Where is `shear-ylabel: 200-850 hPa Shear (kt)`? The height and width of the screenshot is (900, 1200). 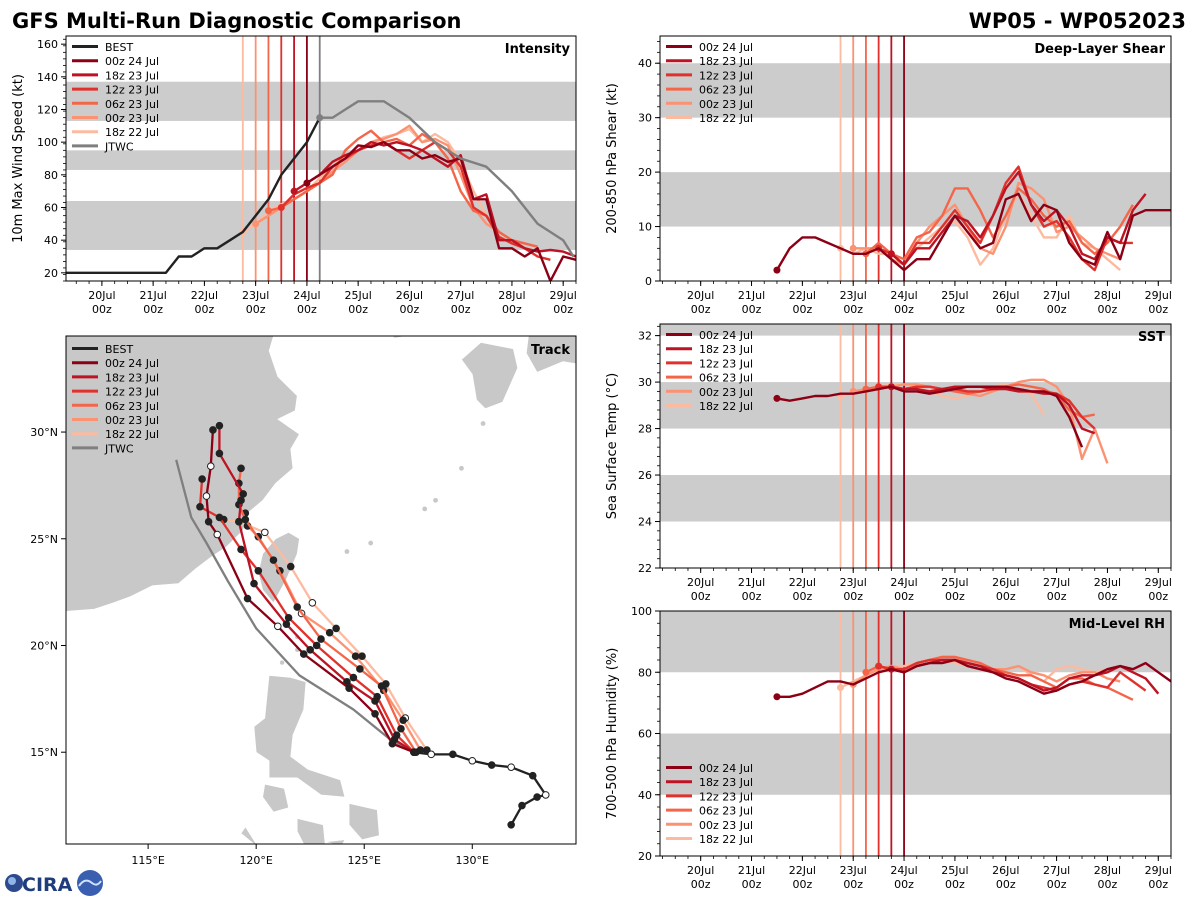 shear-ylabel: 200-850 hPa Shear (kt) is located at coordinates (612, 158).